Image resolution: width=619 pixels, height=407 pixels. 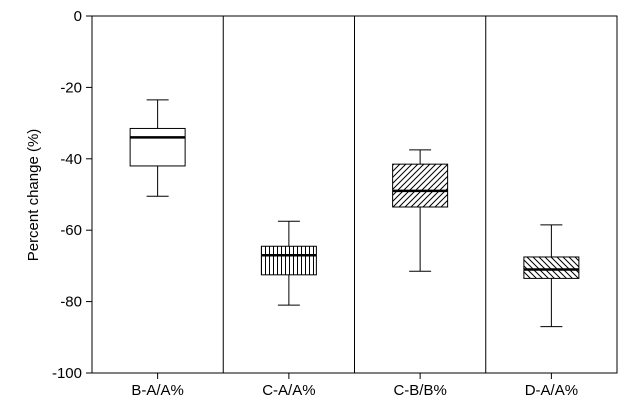 I want to click on y-tick-label: -40, so click(x=71, y=159).